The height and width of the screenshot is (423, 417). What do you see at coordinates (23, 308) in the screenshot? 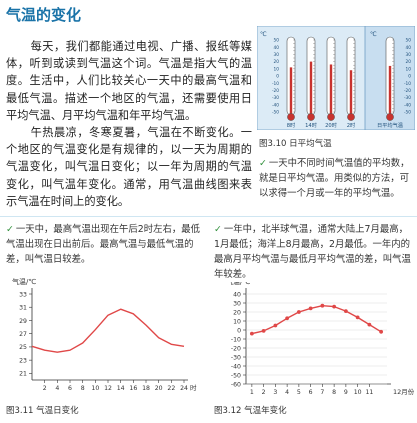
I see `y-tick-label: 31` at bounding box center [23, 308].